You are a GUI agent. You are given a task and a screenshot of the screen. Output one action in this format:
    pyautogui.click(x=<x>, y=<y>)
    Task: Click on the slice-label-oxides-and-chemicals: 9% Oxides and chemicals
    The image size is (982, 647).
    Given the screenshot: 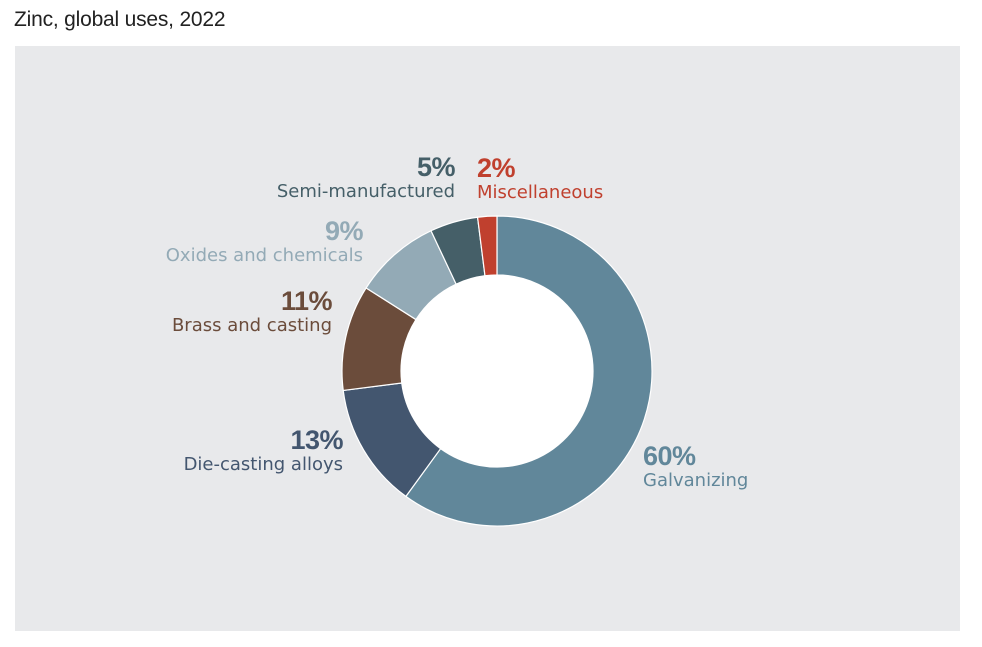 What is the action you would take?
    pyautogui.click(x=264, y=241)
    